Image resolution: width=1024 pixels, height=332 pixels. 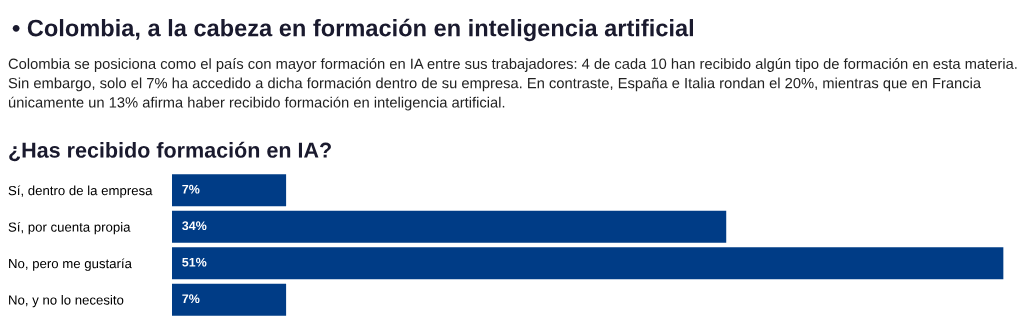 What do you see at coordinates (194, 226) in the screenshot?
I see `data-label: 34%` at bounding box center [194, 226].